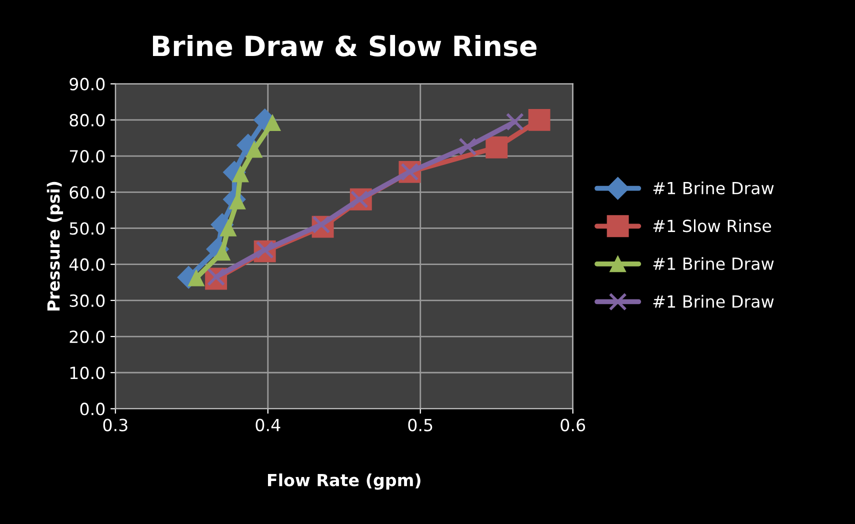 Image resolution: width=855 pixels, height=524 pixels. What do you see at coordinates (87, 373) in the screenshot?
I see `y-tick-label: 10.0` at bounding box center [87, 373].